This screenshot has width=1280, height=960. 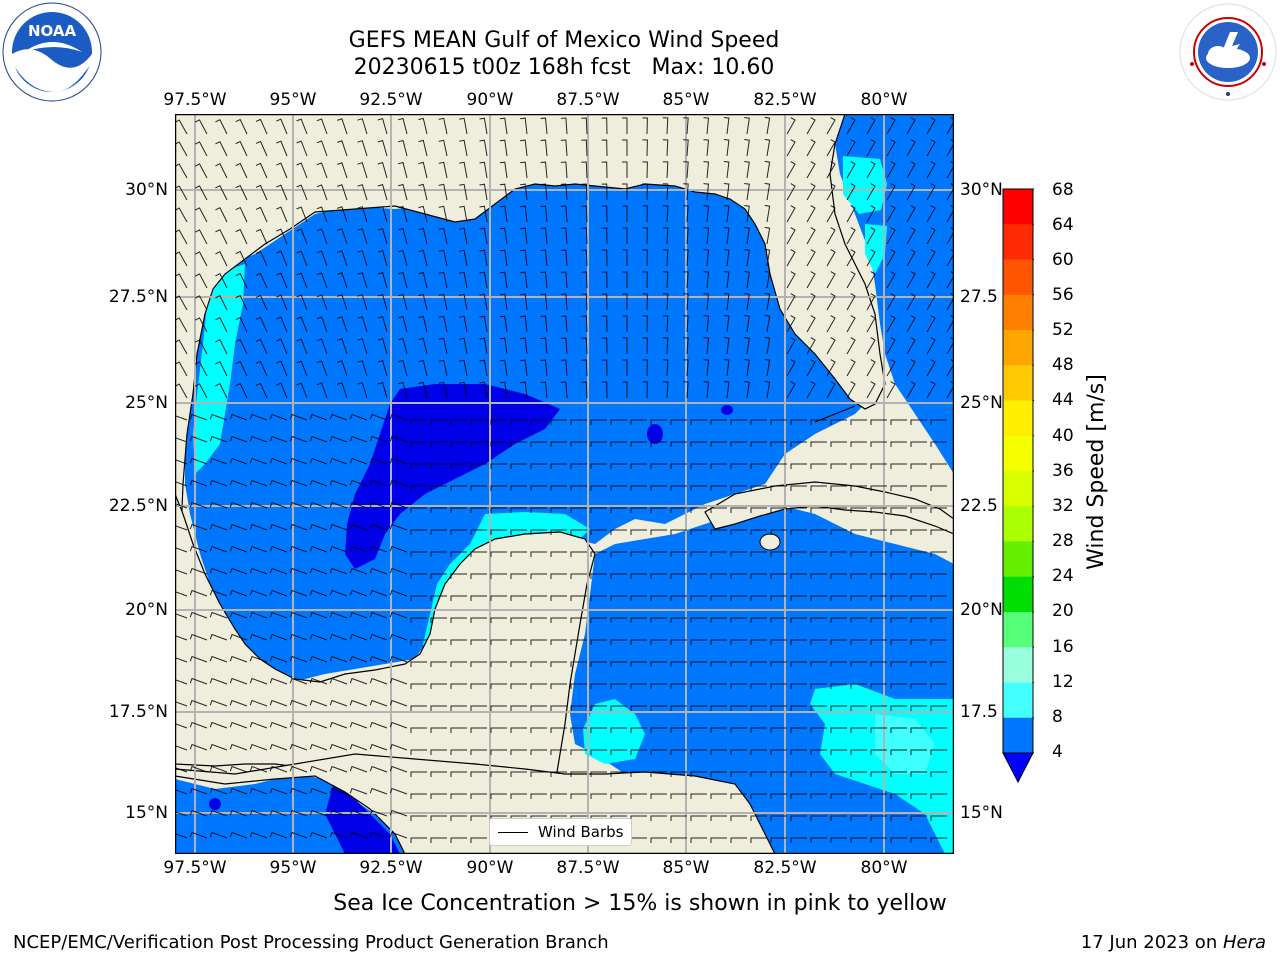 What do you see at coordinates (1057, 752) in the screenshot?
I see `colorbar-tick: 4` at bounding box center [1057, 752].